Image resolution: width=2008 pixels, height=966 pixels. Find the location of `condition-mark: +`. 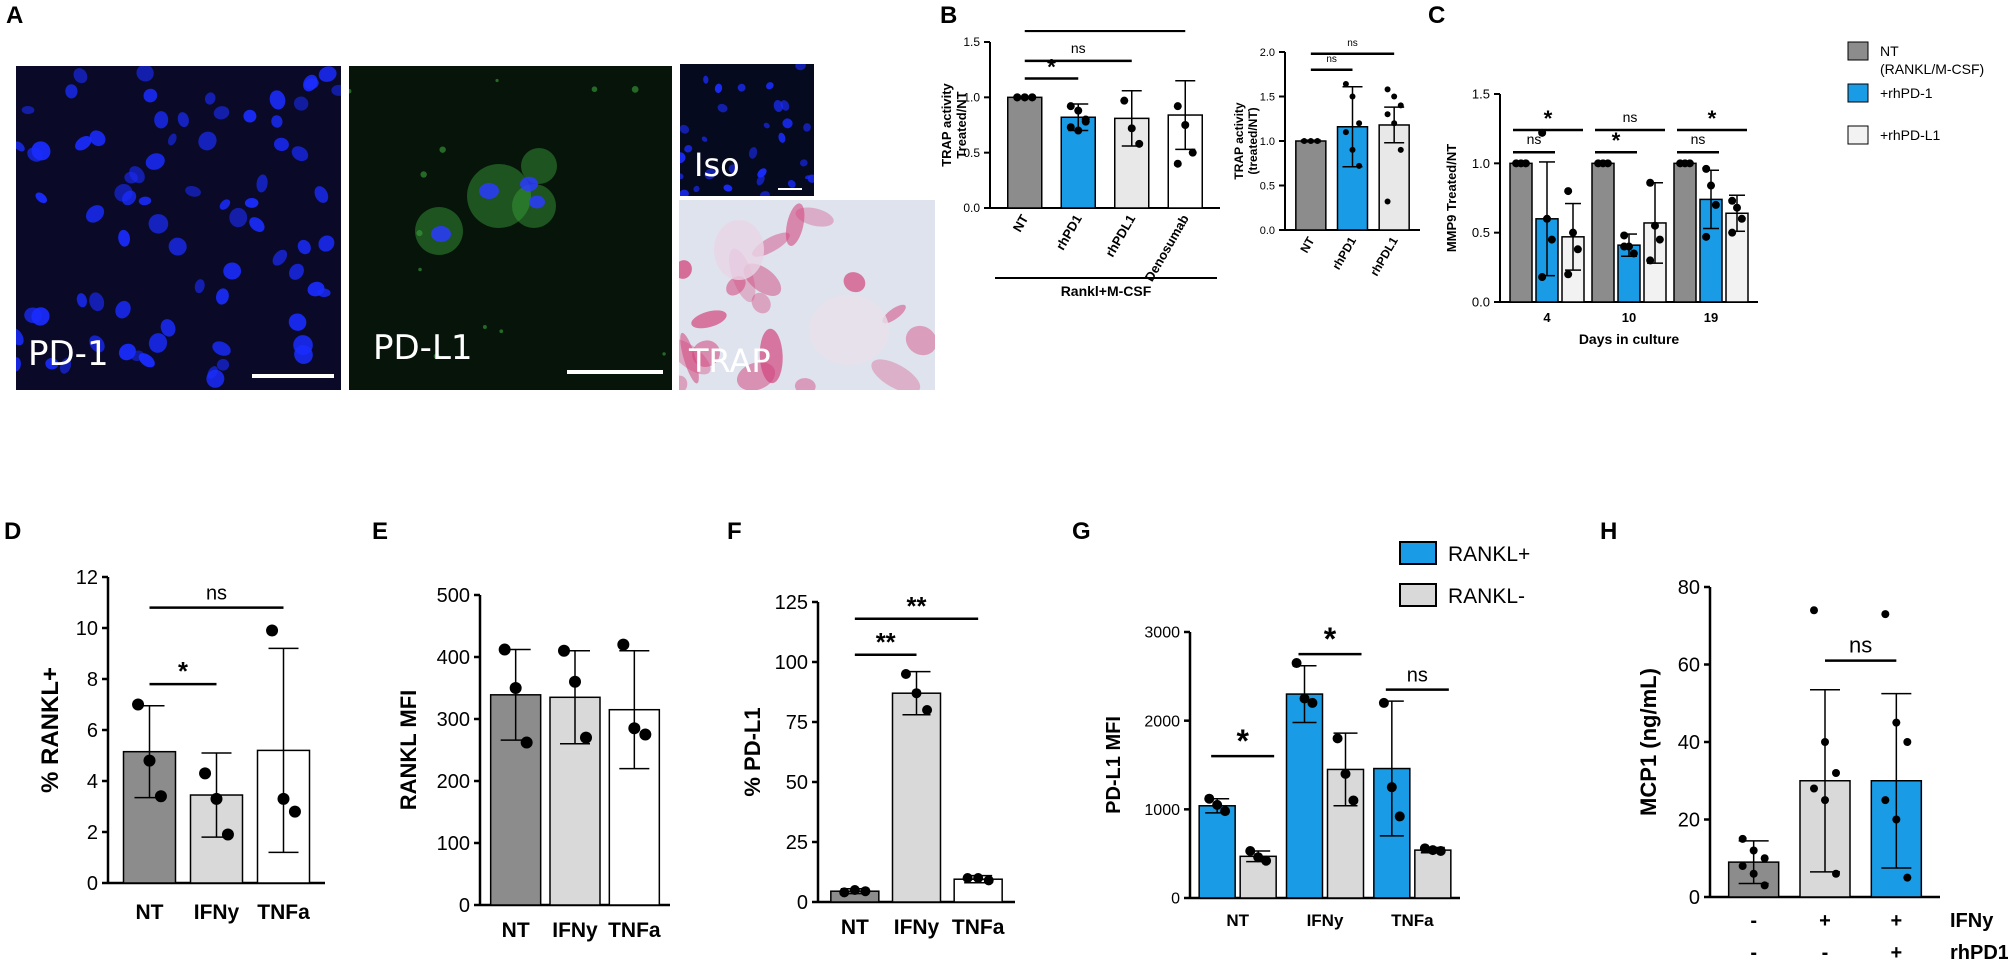

condition-mark: + is located at coordinates (1825, 921).